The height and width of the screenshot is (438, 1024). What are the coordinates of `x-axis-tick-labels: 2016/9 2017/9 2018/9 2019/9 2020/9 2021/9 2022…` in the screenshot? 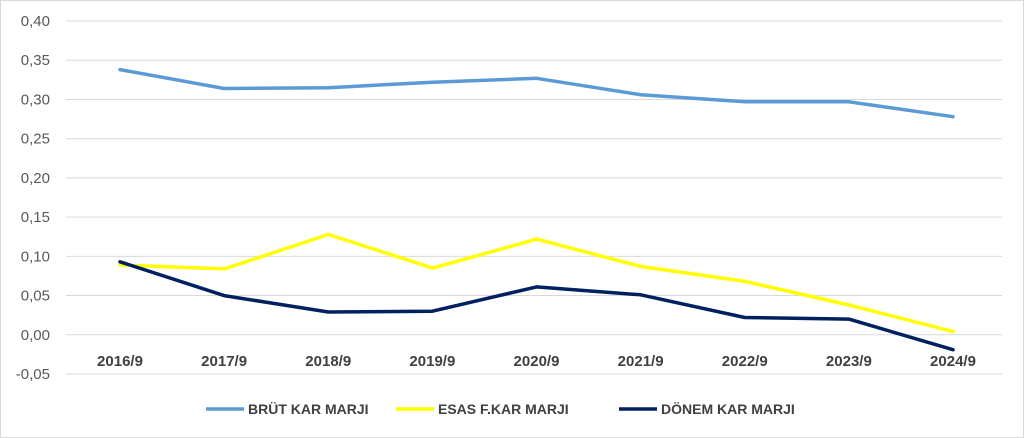 It's located at (536, 361).